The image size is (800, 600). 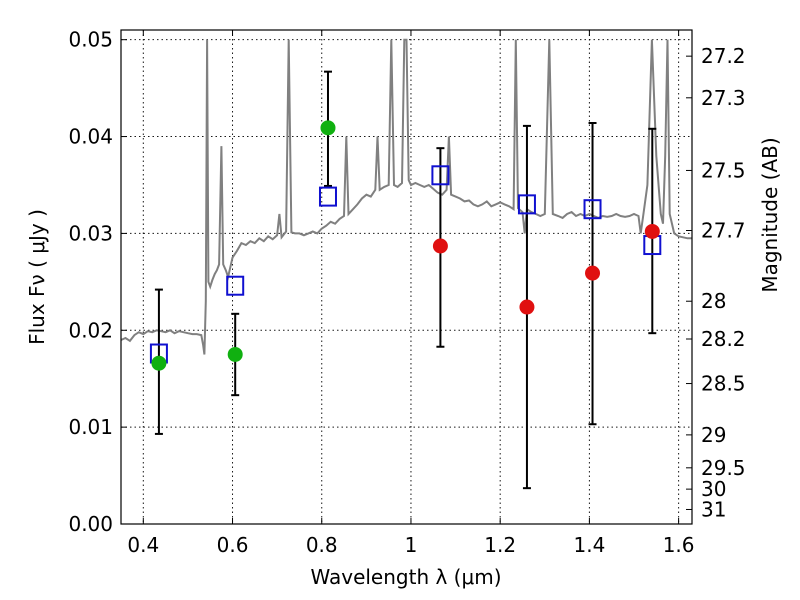 I want to click on right-tick-label: 27.3, so click(x=723, y=98).